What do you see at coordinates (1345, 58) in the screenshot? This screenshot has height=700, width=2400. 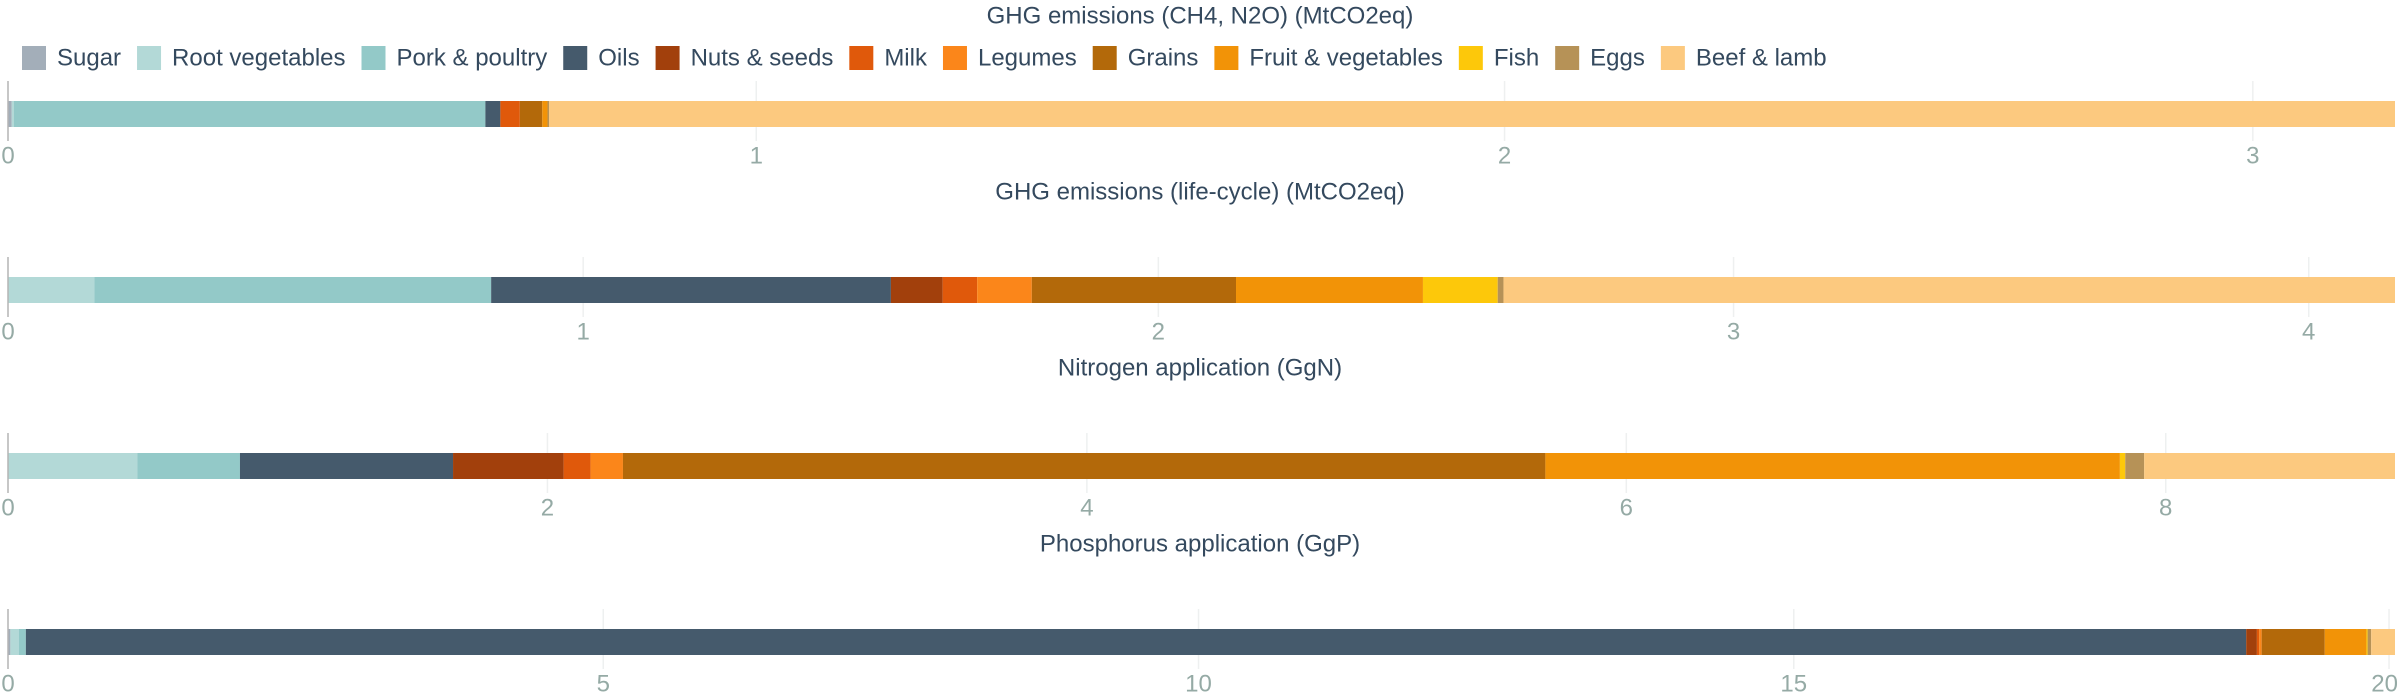 I see `legend-label: Fruit & vegetables` at bounding box center [1345, 58].